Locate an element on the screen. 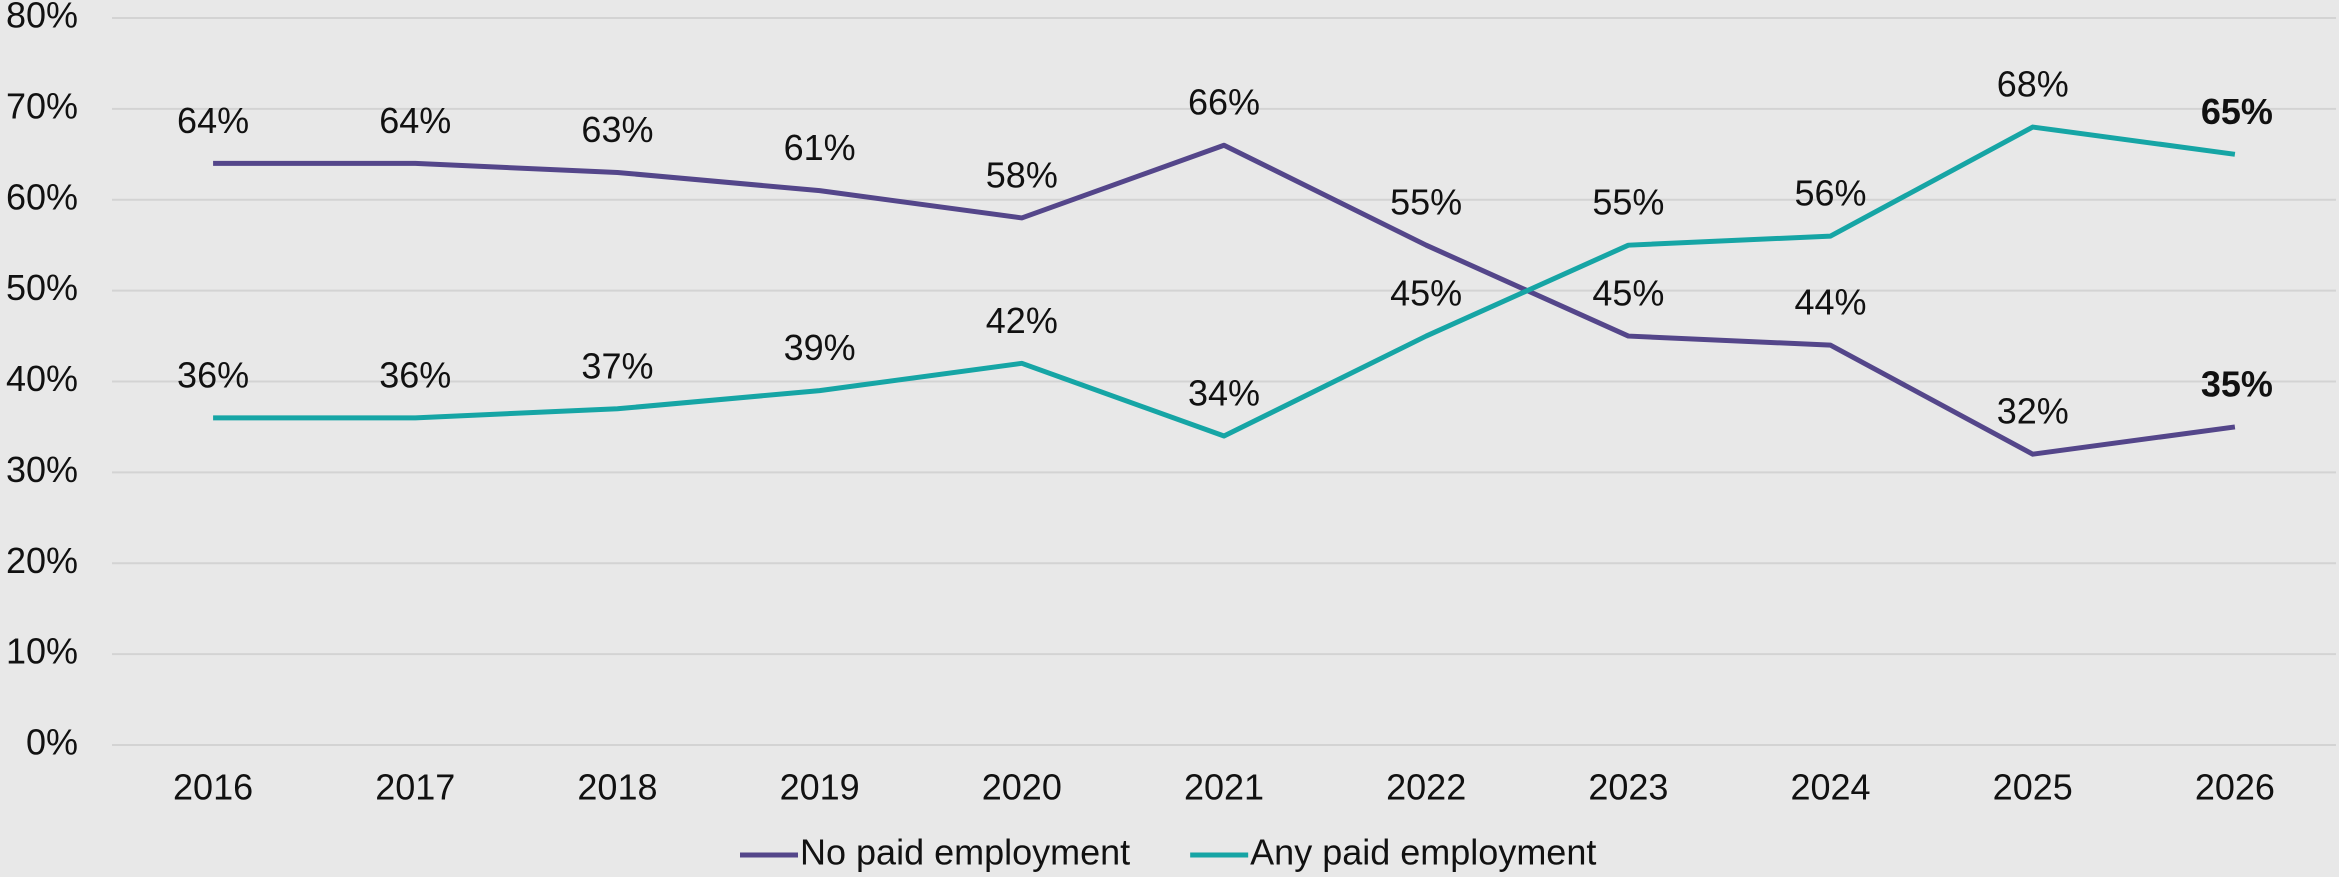 The width and height of the screenshot is (2339, 877). x-tick-label: 2024 is located at coordinates (1830, 787).